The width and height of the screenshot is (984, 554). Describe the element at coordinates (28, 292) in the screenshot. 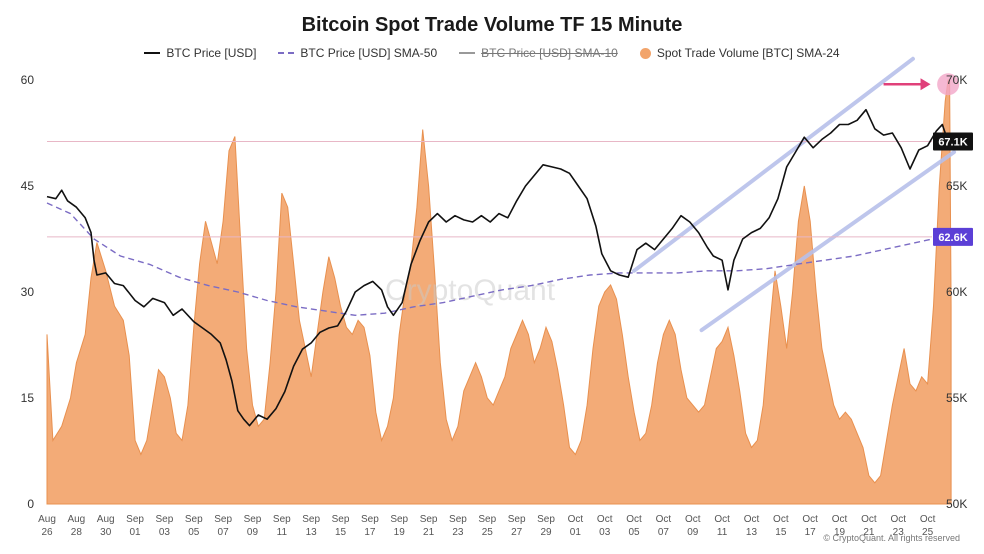

I see `y-left-tick-label: 30` at that location.